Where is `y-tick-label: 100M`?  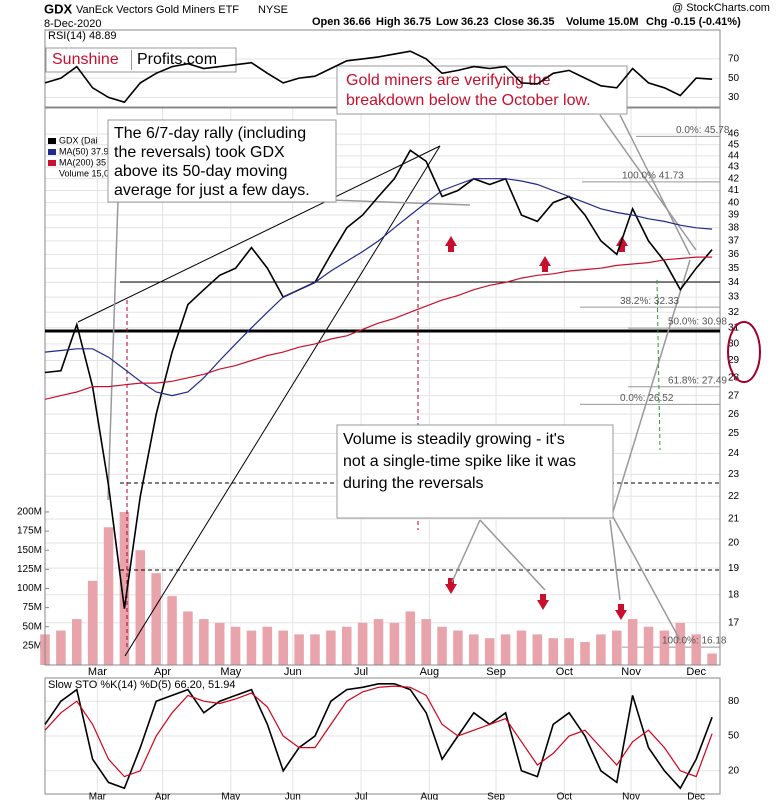
y-tick-label: 100M is located at coordinates (29, 588).